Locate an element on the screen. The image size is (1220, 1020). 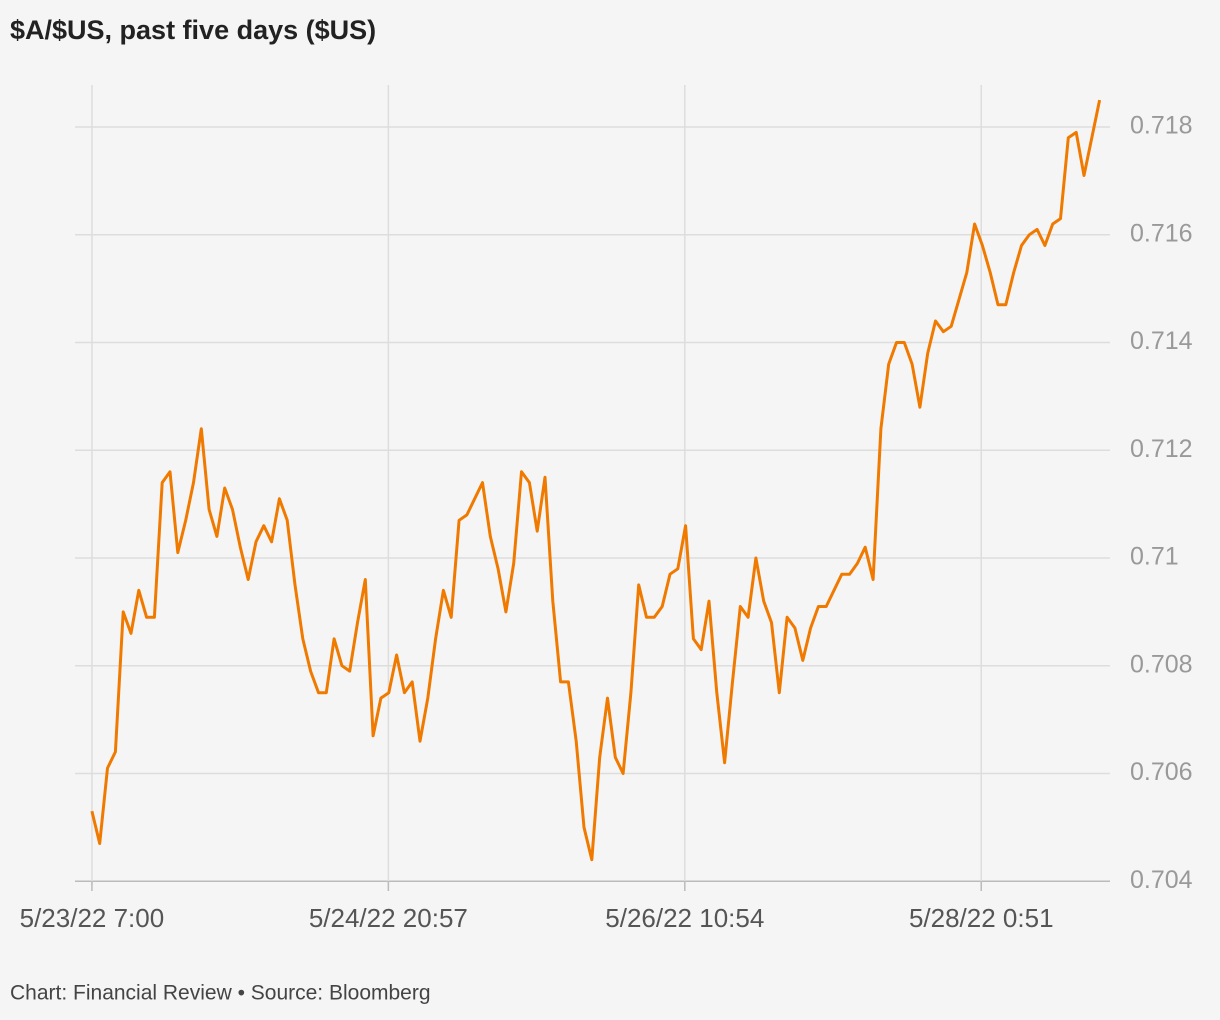
y-tick-label: 0.716 is located at coordinates (1161, 233).